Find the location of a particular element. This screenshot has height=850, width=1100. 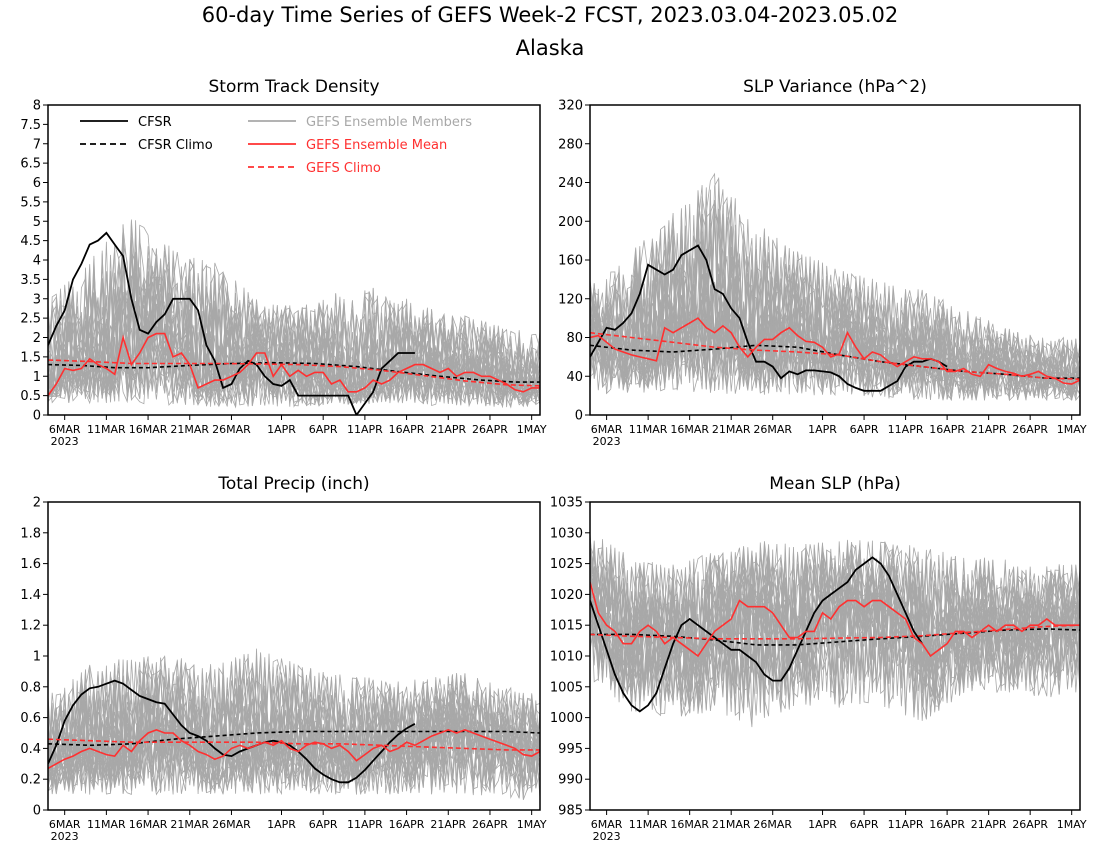

panel-title: Mean SLP (hPa) is located at coordinates (835, 484).